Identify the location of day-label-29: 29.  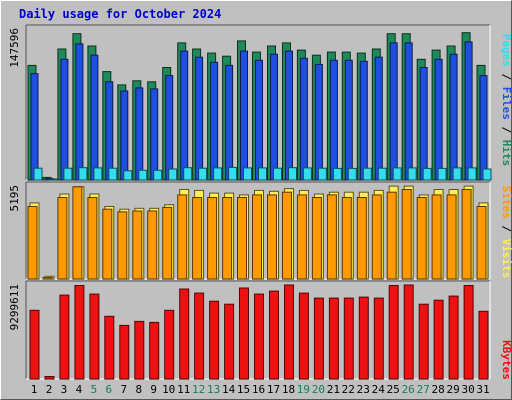
(452, 389).